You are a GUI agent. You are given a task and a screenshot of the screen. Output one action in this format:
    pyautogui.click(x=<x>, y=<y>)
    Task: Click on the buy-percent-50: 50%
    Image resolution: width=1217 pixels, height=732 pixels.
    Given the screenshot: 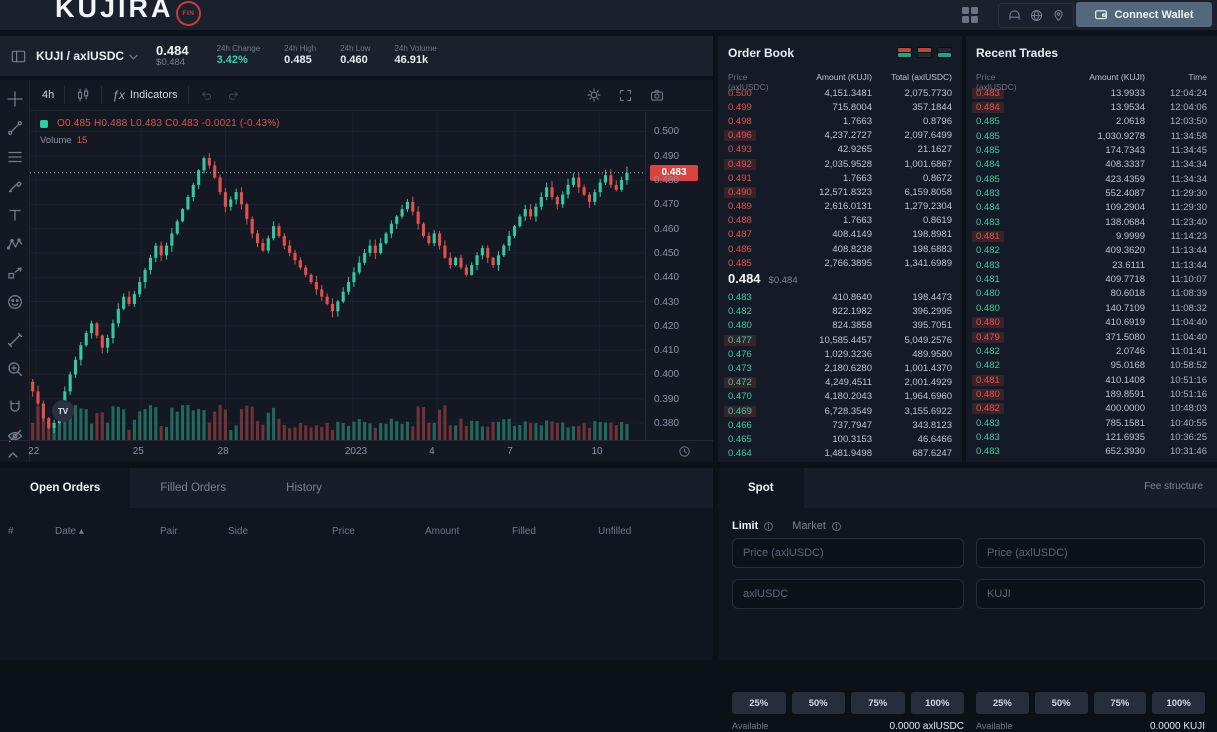 What is the action you would take?
    pyautogui.click(x=818, y=703)
    